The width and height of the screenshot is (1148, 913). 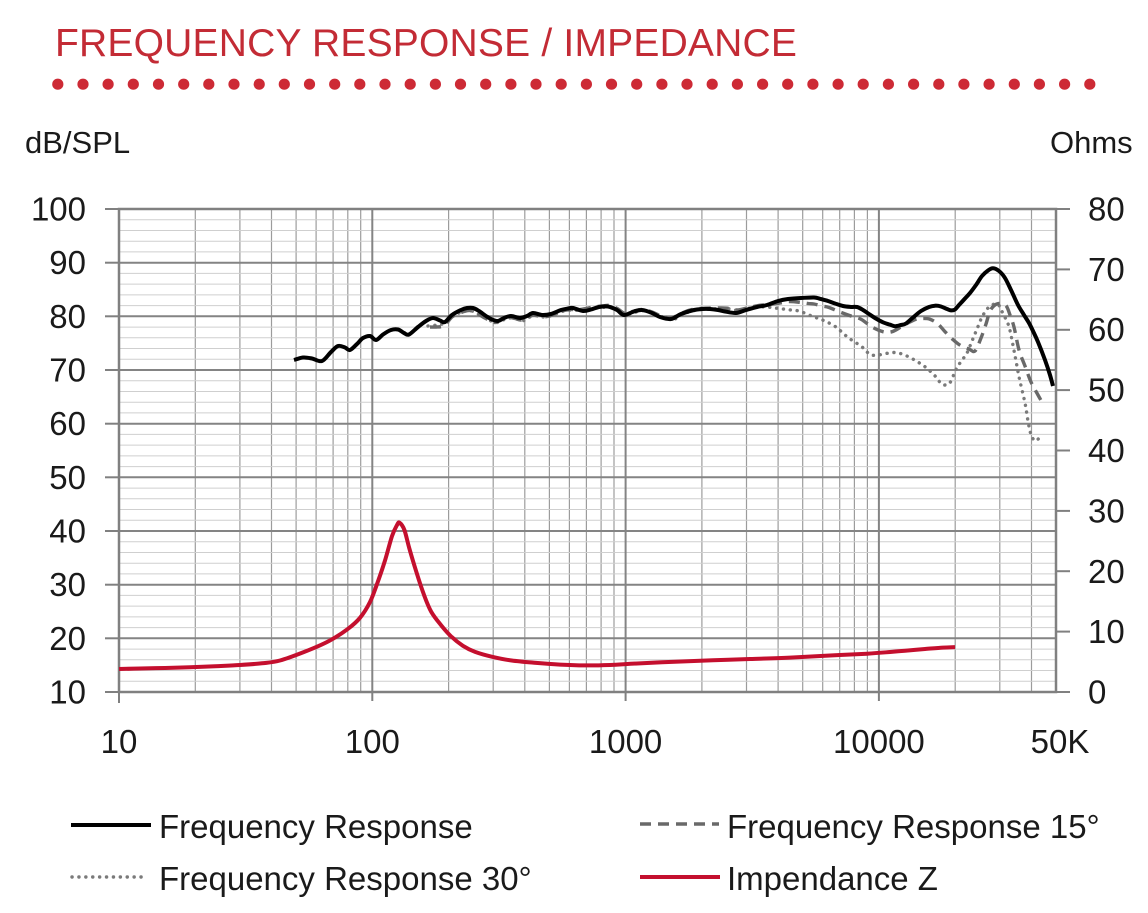 What do you see at coordinates (1097, 692) in the screenshot?
I see `svg-text: 0` at bounding box center [1097, 692].